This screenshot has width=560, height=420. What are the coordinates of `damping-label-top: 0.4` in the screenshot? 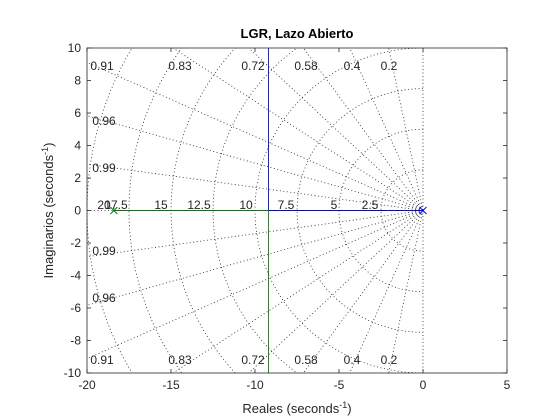 It's located at (352, 66).